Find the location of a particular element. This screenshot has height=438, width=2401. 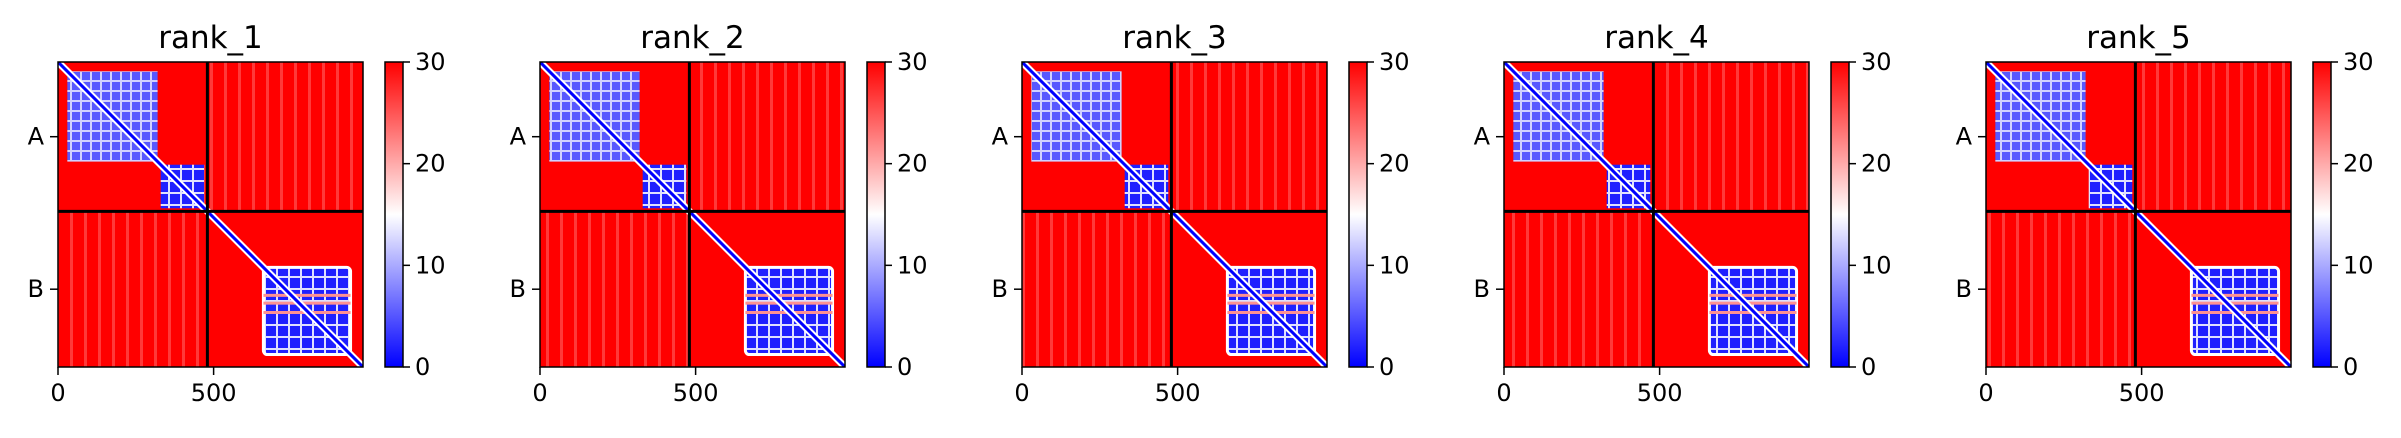

panel-title: rank_5 is located at coordinates (2138, 38).